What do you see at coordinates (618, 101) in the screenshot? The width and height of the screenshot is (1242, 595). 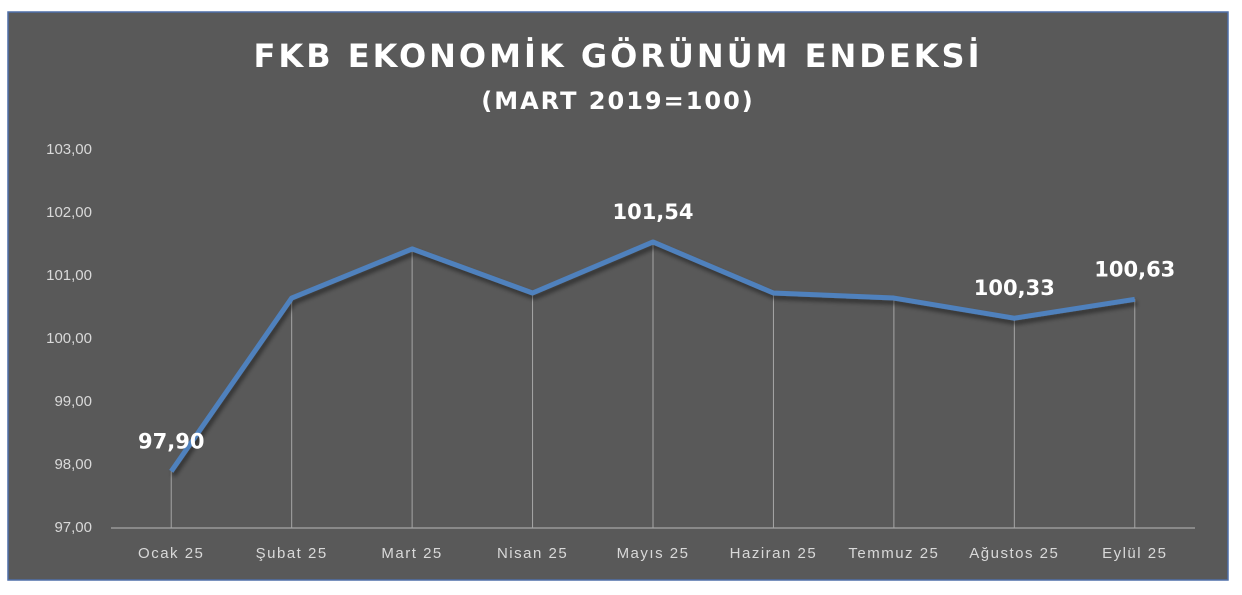 I see `chart-subtitle: (MART 2019=100)` at bounding box center [618, 101].